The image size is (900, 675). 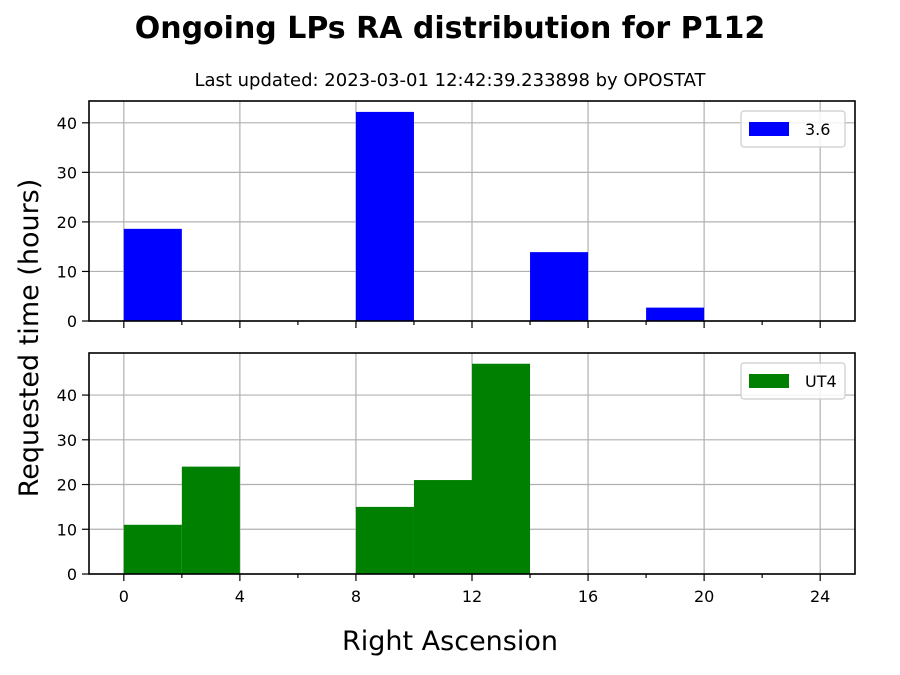 What do you see at coordinates (704, 596) in the screenshot?
I see `x-tick-label: 20` at bounding box center [704, 596].